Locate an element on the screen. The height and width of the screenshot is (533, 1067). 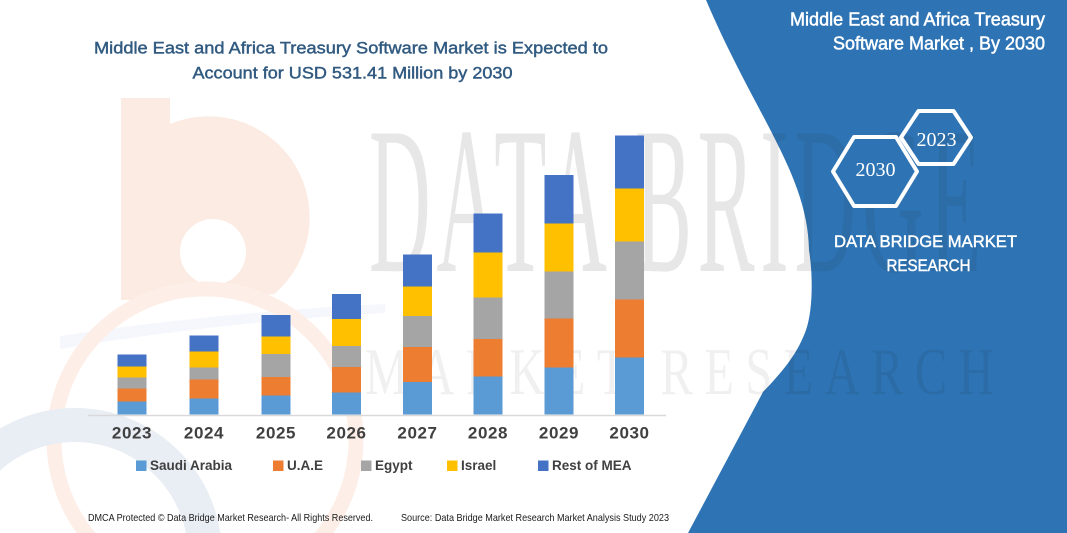
svg-text: Egypt is located at coordinates (394, 465).